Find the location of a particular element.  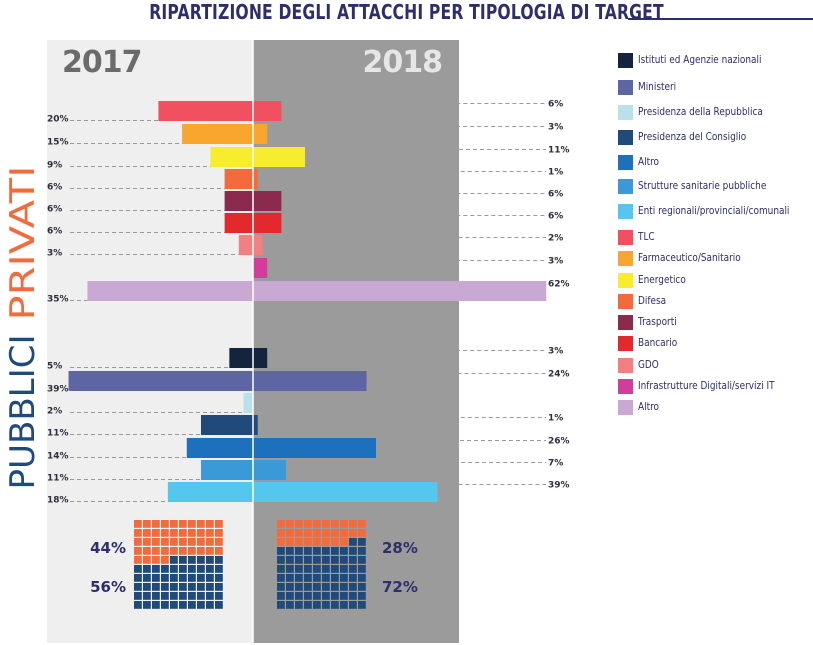

legend-label: Trasporti is located at coordinates (657, 322).